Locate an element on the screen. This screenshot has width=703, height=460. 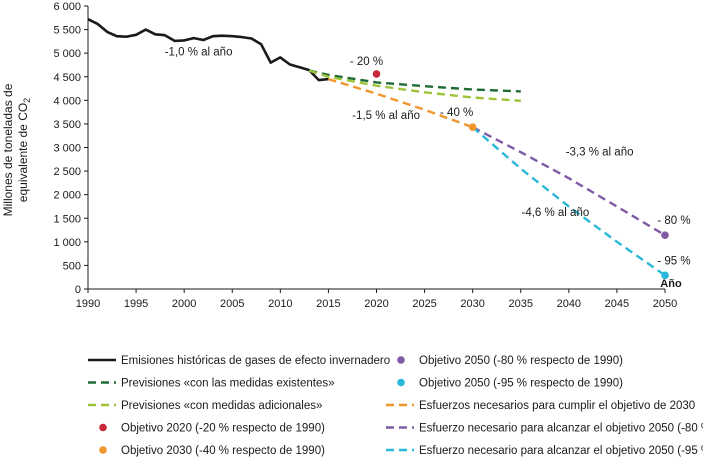
x-axis-title: Año is located at coordinates (671, 284).